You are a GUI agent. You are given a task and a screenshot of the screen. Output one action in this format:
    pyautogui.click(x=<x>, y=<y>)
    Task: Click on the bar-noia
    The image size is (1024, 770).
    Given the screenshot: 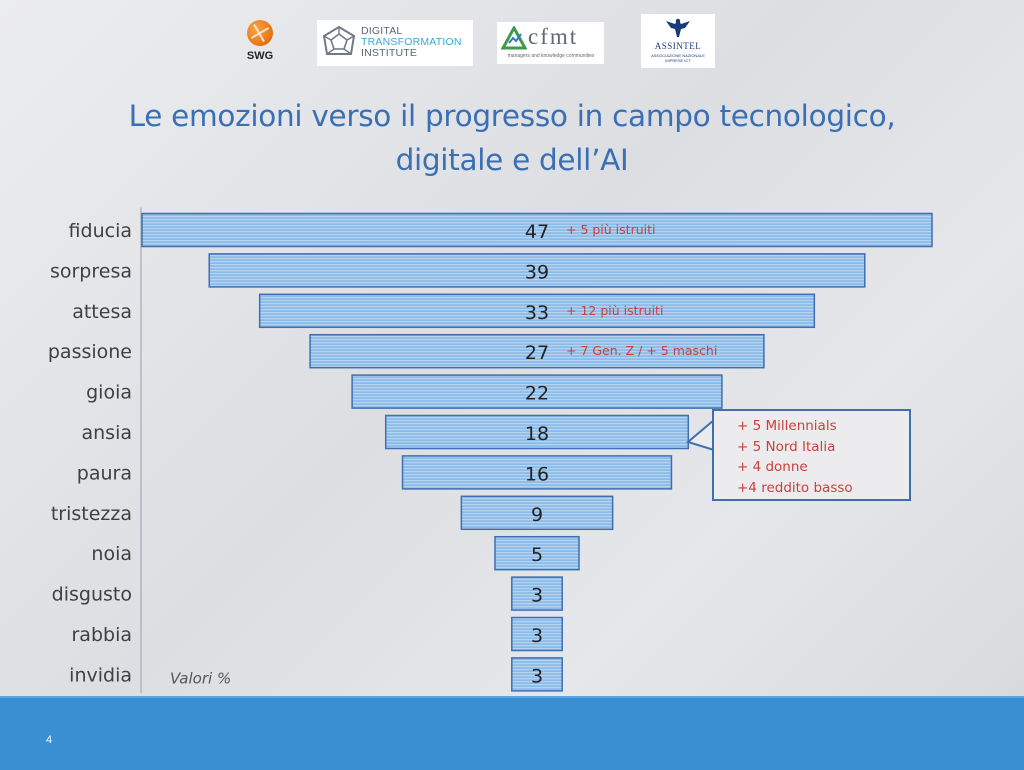 What is the action you would take?
    pyautogui.click(x=537, y=553)
    